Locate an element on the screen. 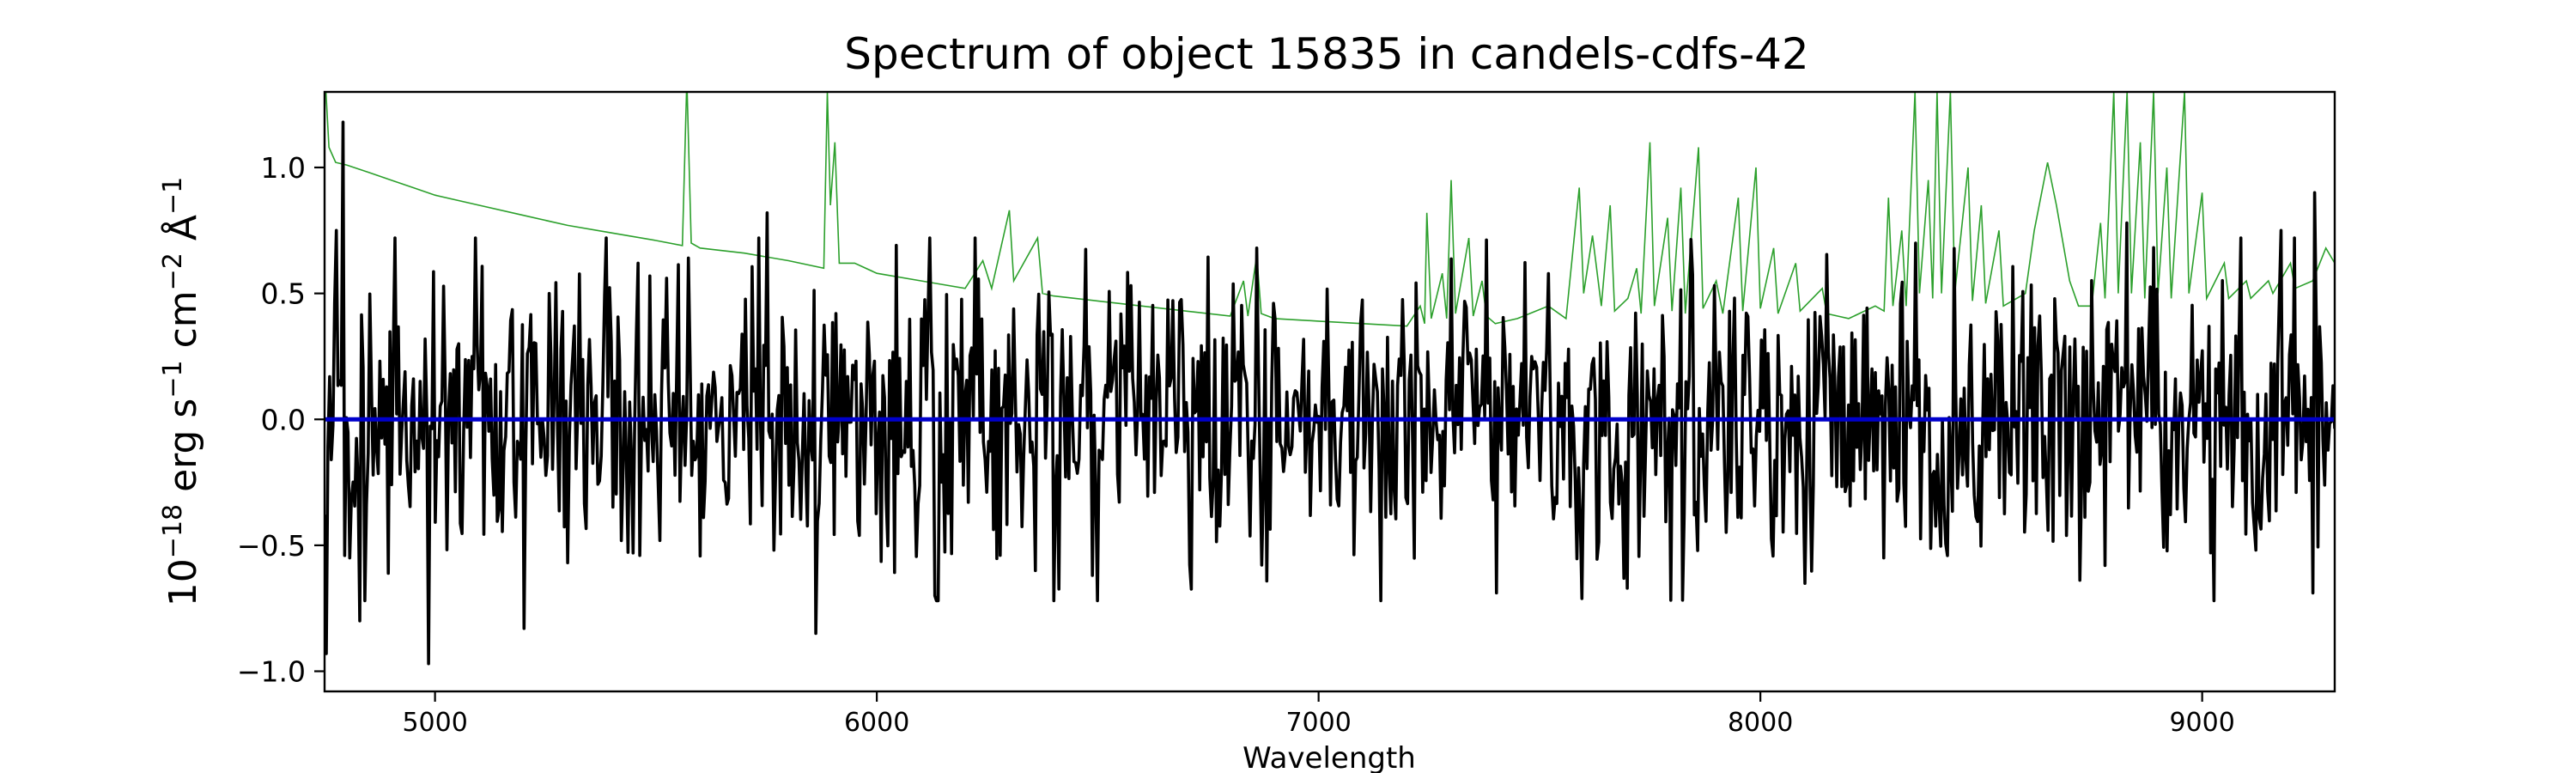  y-tick-label: −1.0 is located at coordinates (271, 672).